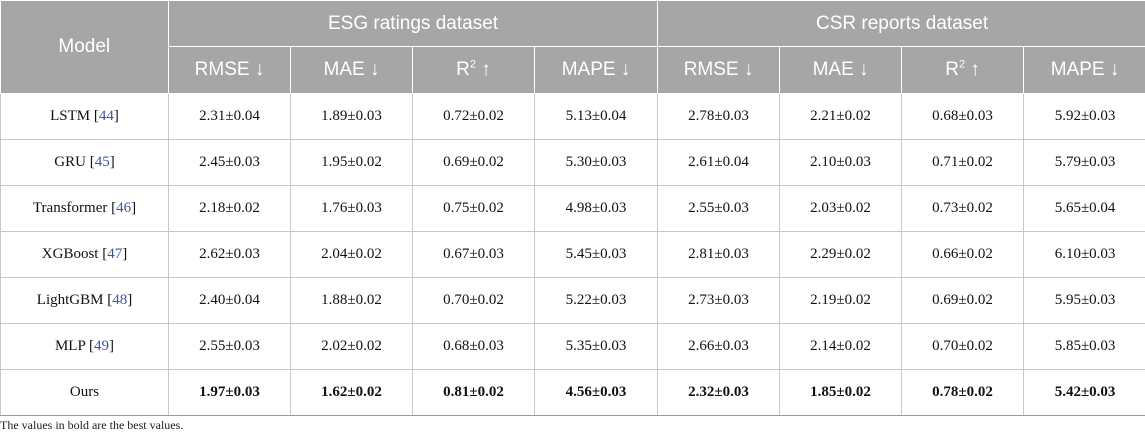 This screenshot has height=435, width=1145. I want to click on model-cell: MLP [49], so click(84, 346).